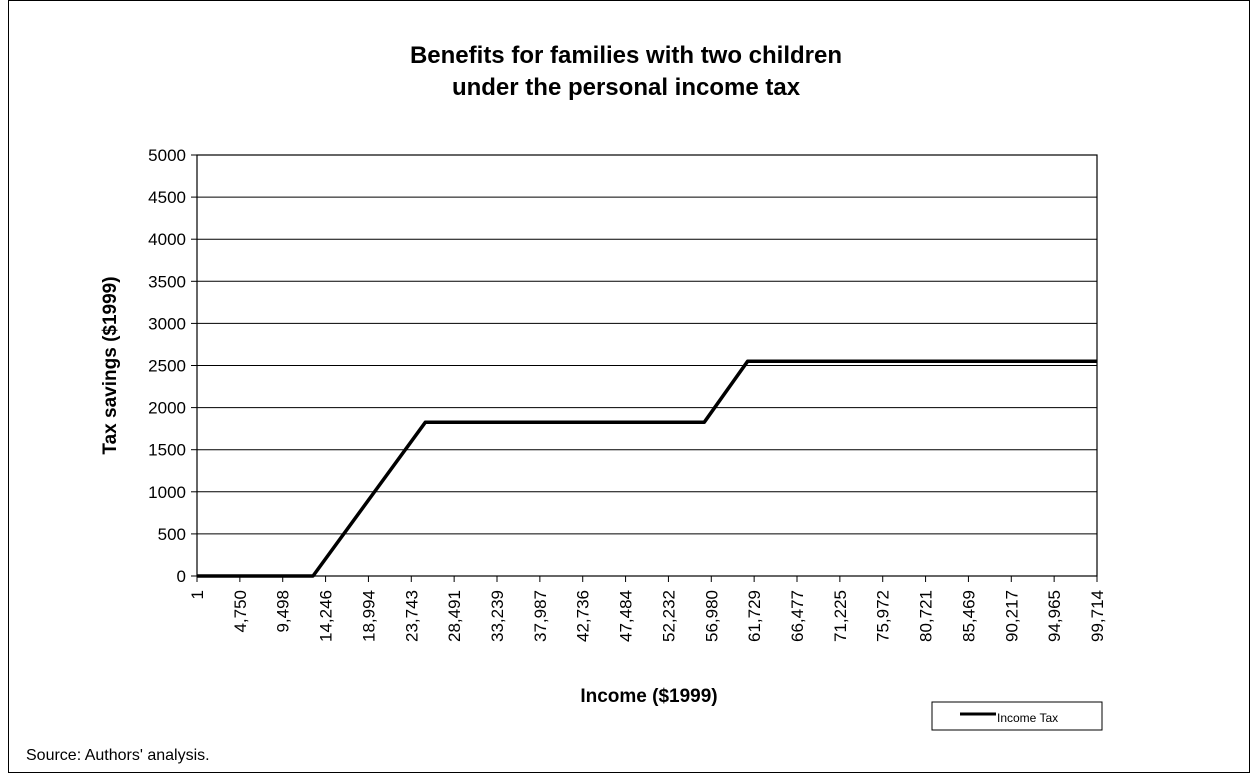 This screenshot has height=775, width=1252. What do you see at coordinates (583, 616) in the screenshot?
I see `x-tick-label: 42,736` at bounding box center [583, 616].